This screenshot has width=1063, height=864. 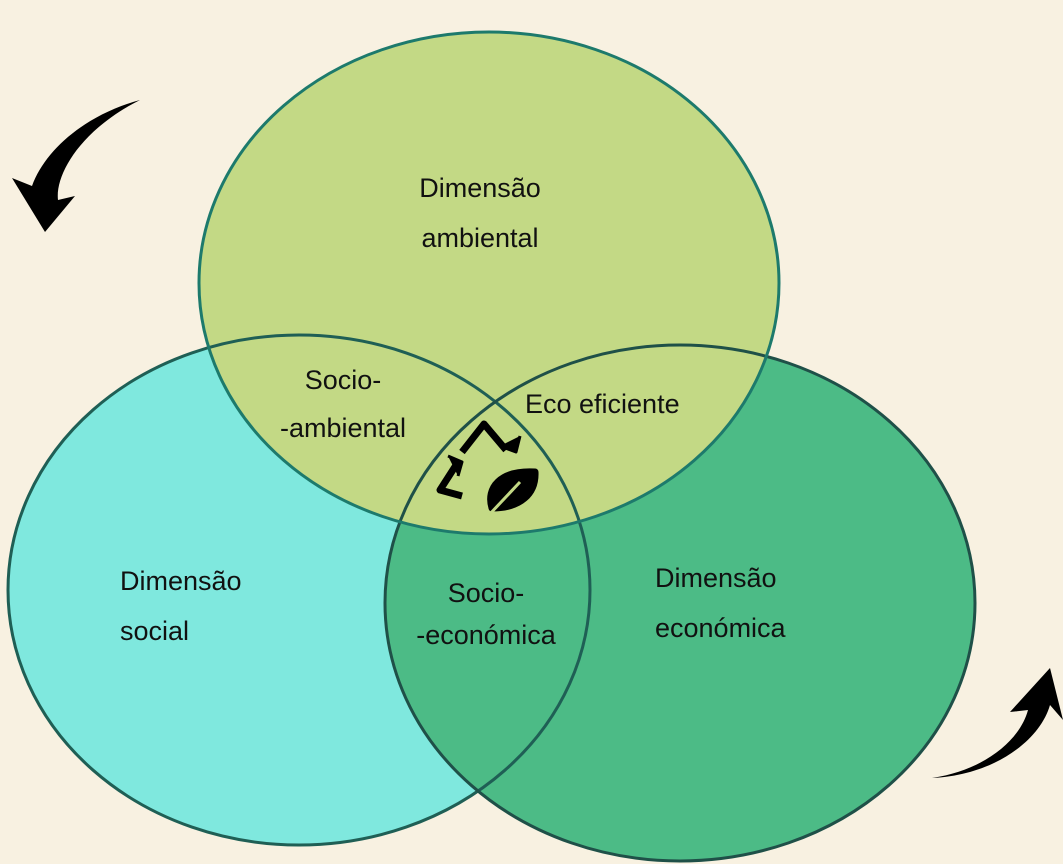 What do you see at coordinates (480, 188) in the screenshot?
I see `environmental-label: Dimensão` at bounding box center [480, 188].